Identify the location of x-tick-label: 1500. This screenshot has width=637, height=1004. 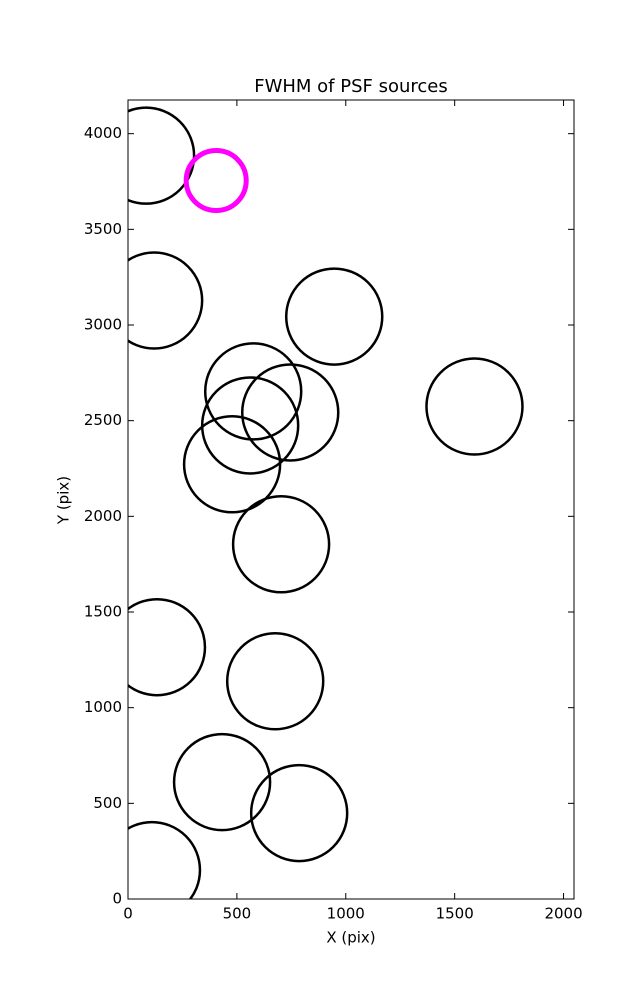
(455, 914).